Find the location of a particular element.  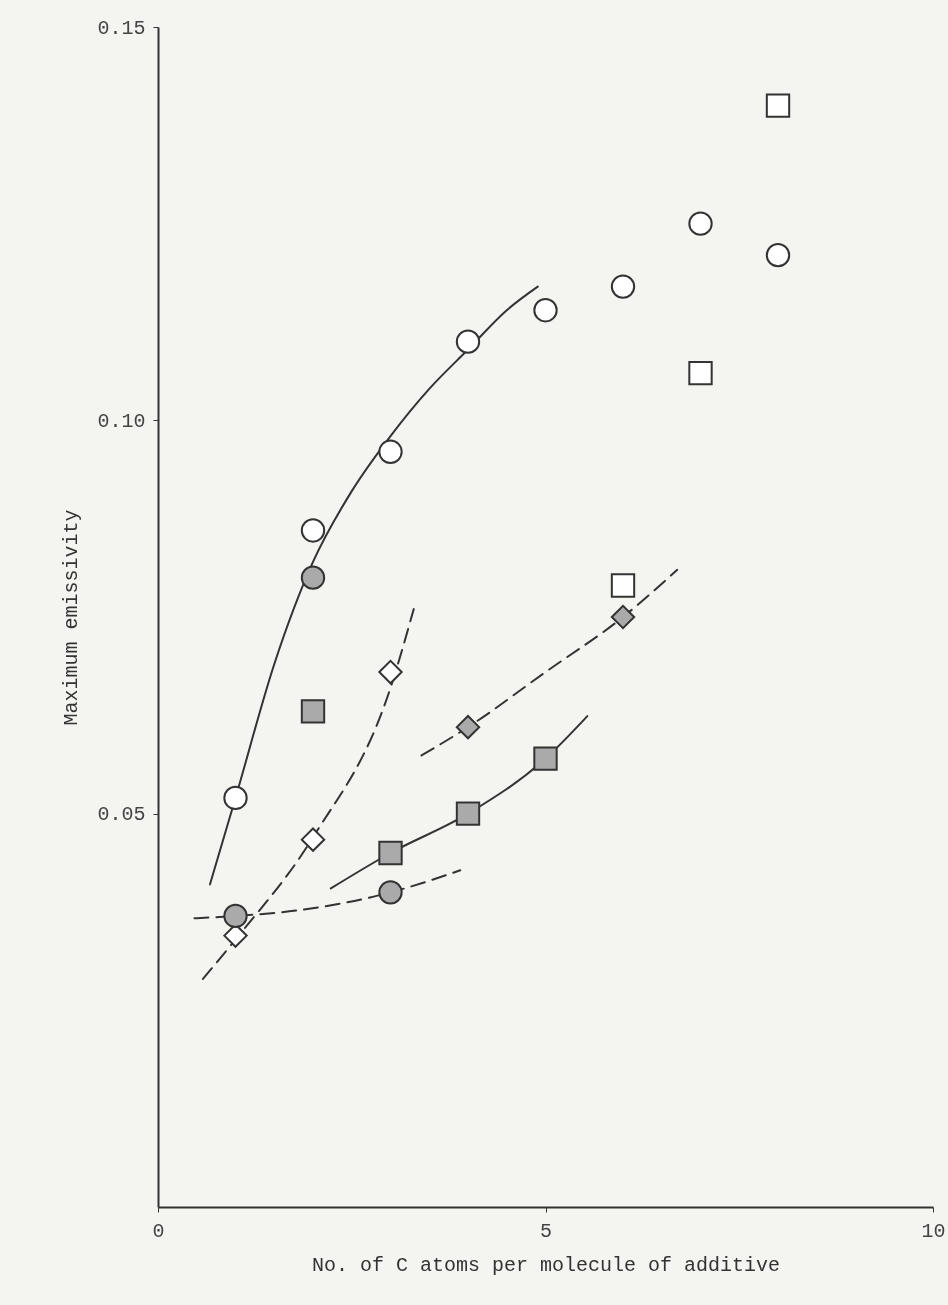

y-tick-label: 0.15 is located at coordinates (121, 28).